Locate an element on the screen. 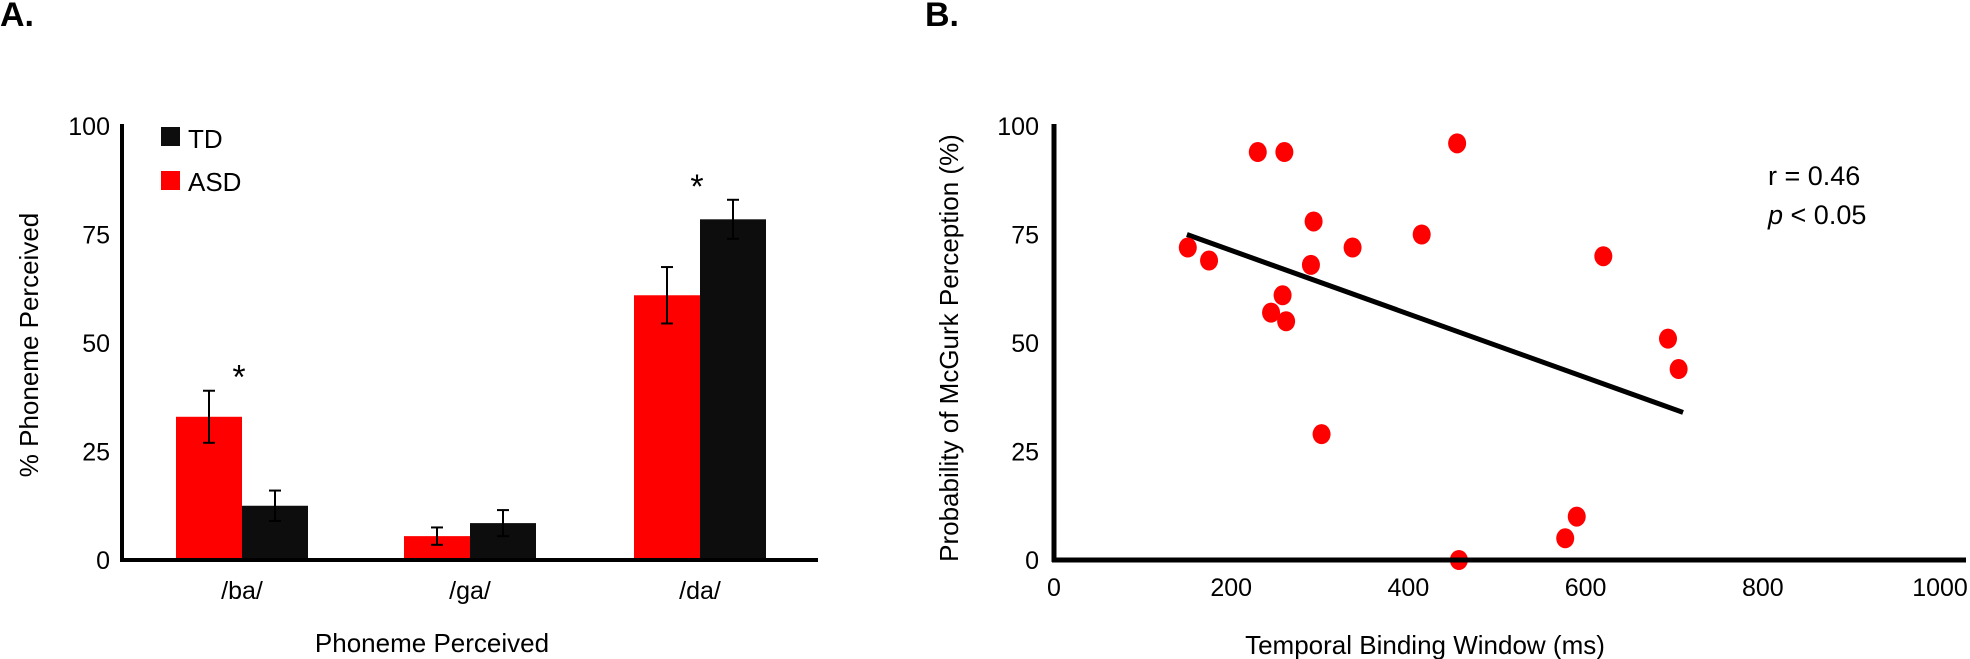 The height and width of the screenshot is (659, 1970). p-threshold: < 0.05 is located at coordinates (1824, 215).